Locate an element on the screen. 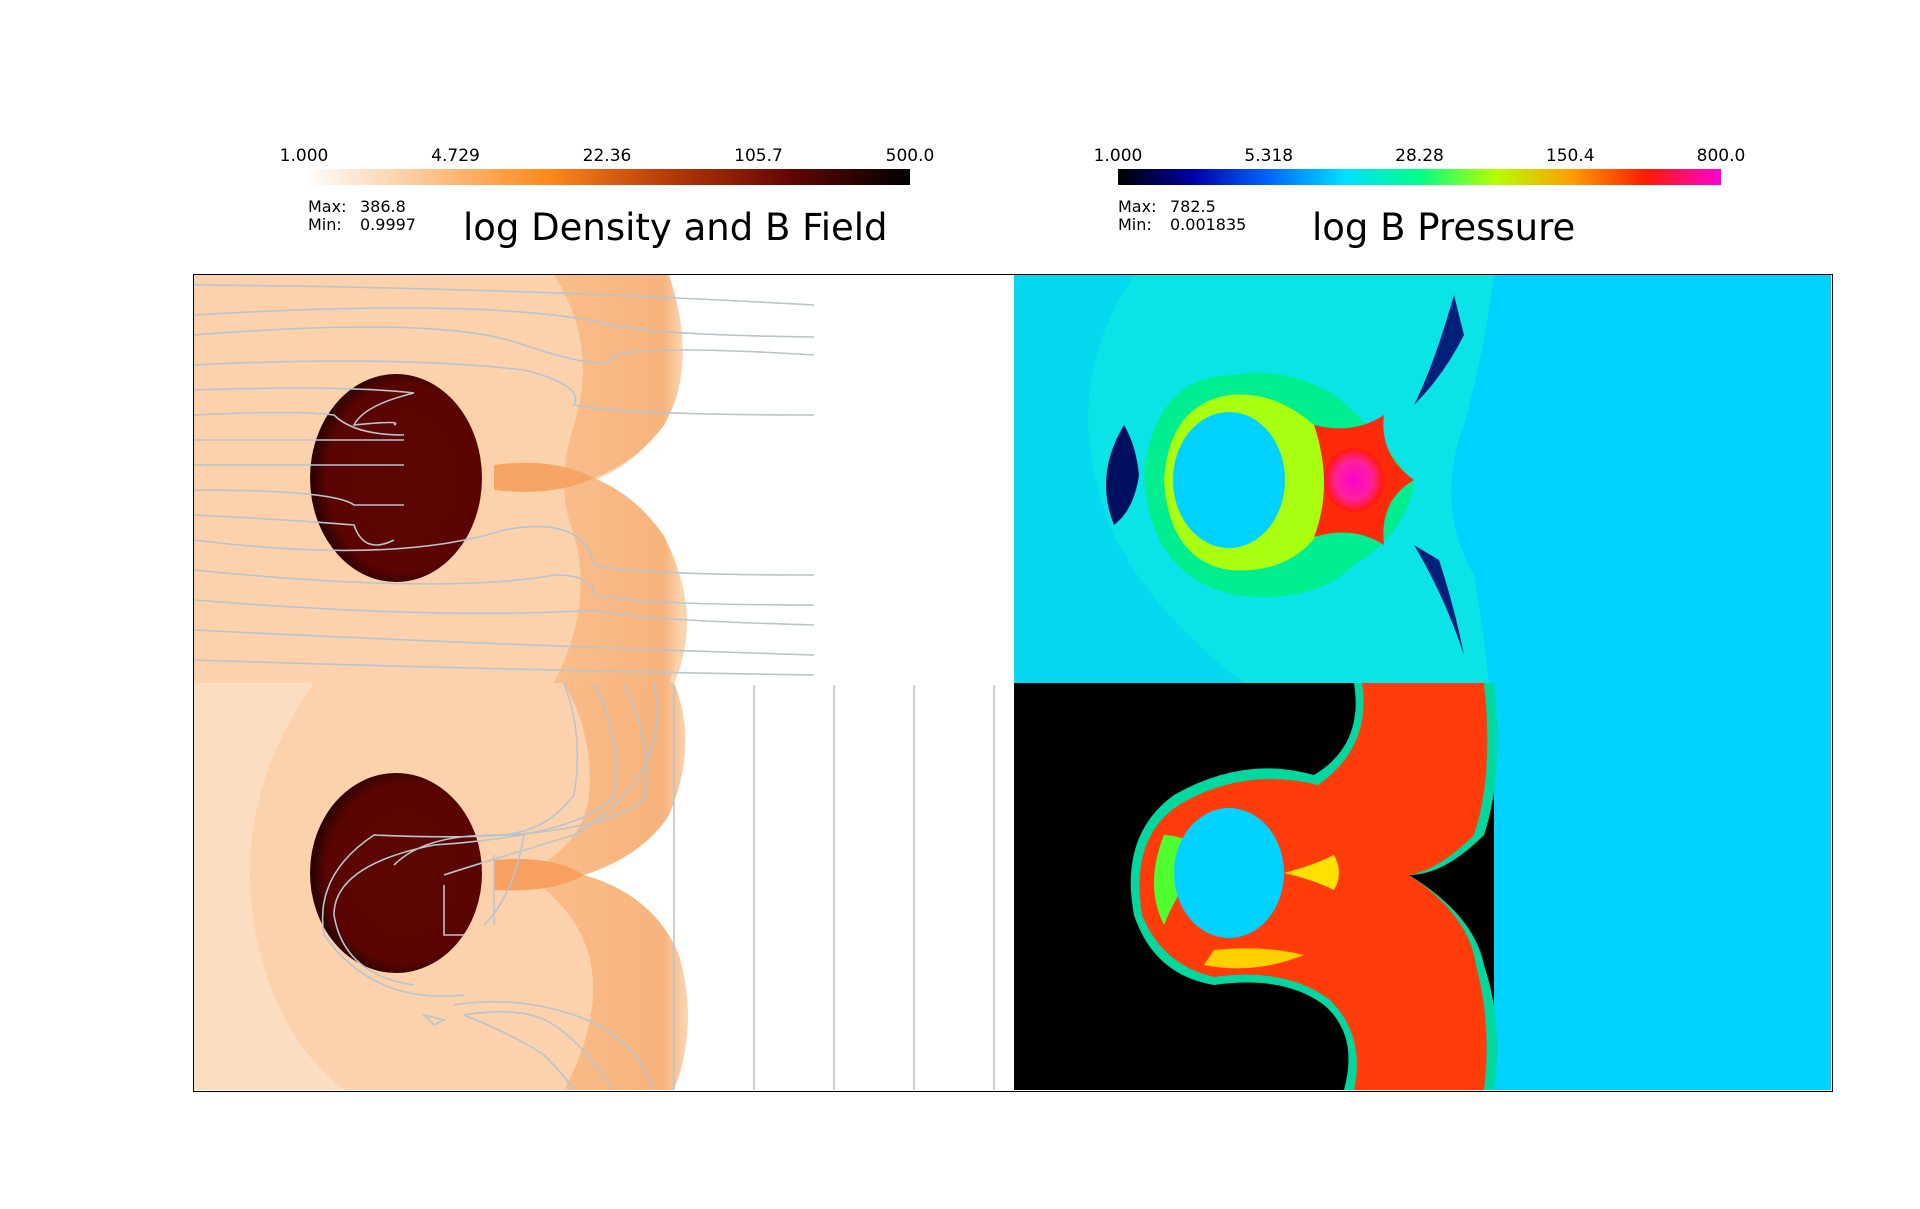 The height and width of the screenshot is (1209, 1920). density-tick-2: 22.36 is located at coordinates (607, 156).